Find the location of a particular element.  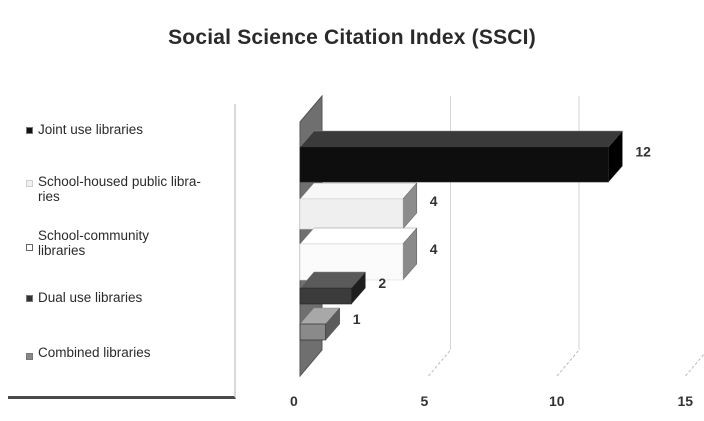

x-tick-label-15: 15 is located at coordinates (686, 401).